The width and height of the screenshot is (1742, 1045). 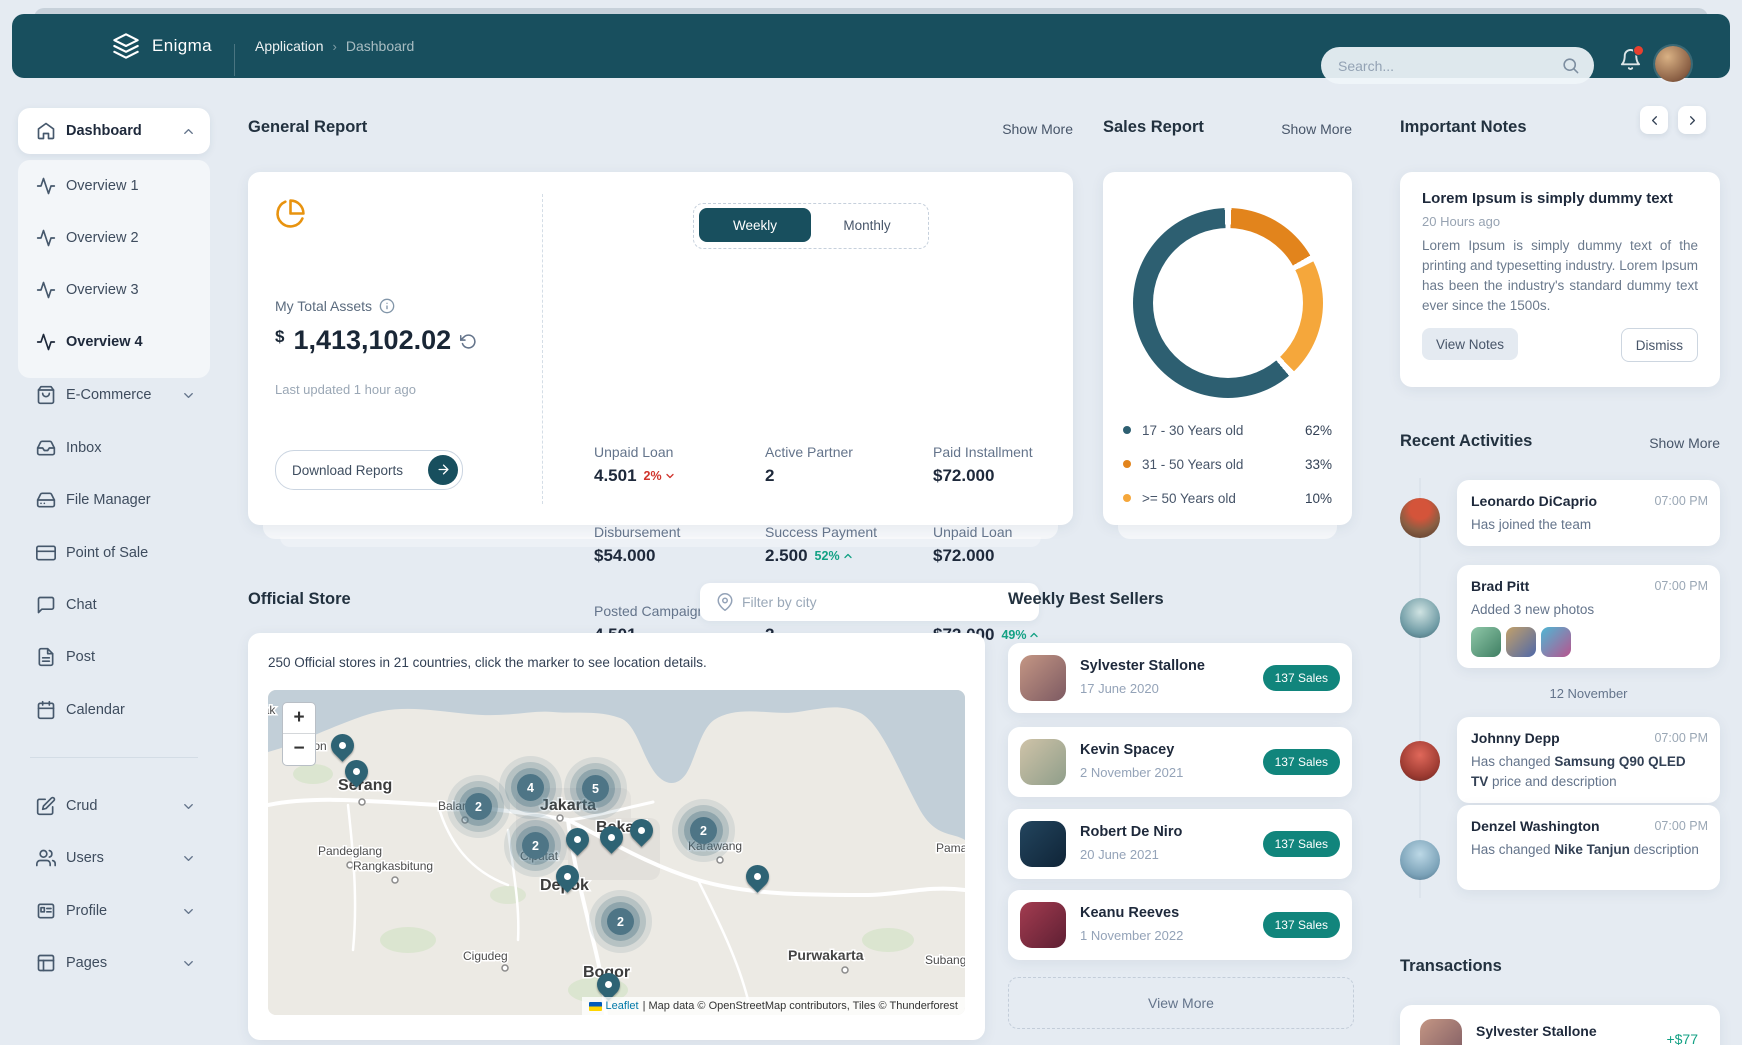 I want to click on activity-avatar, so click(x=1420, y=618).